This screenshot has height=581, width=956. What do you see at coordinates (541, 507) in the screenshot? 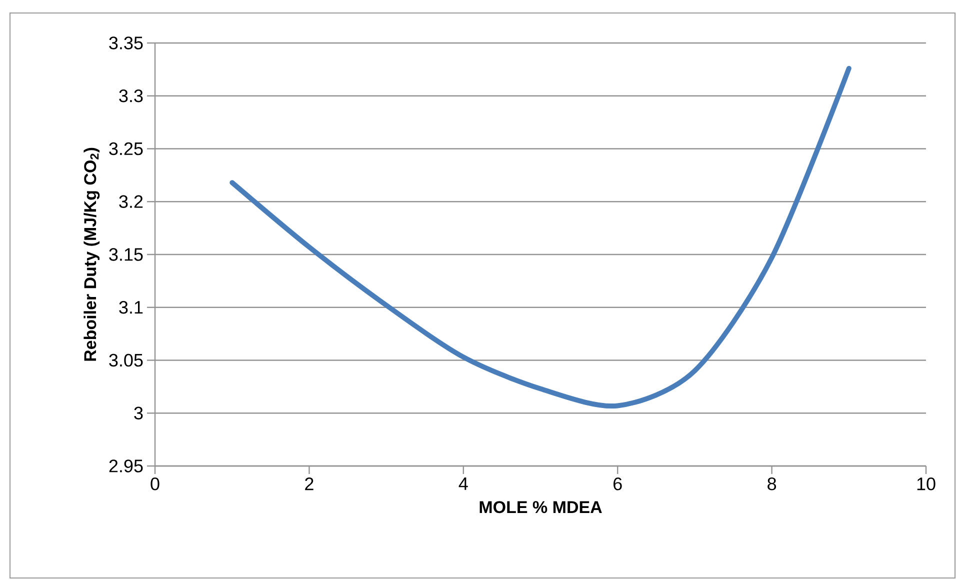
I see `x-axis-title: MOLE % MDEA` at bounding box center [541, 507].